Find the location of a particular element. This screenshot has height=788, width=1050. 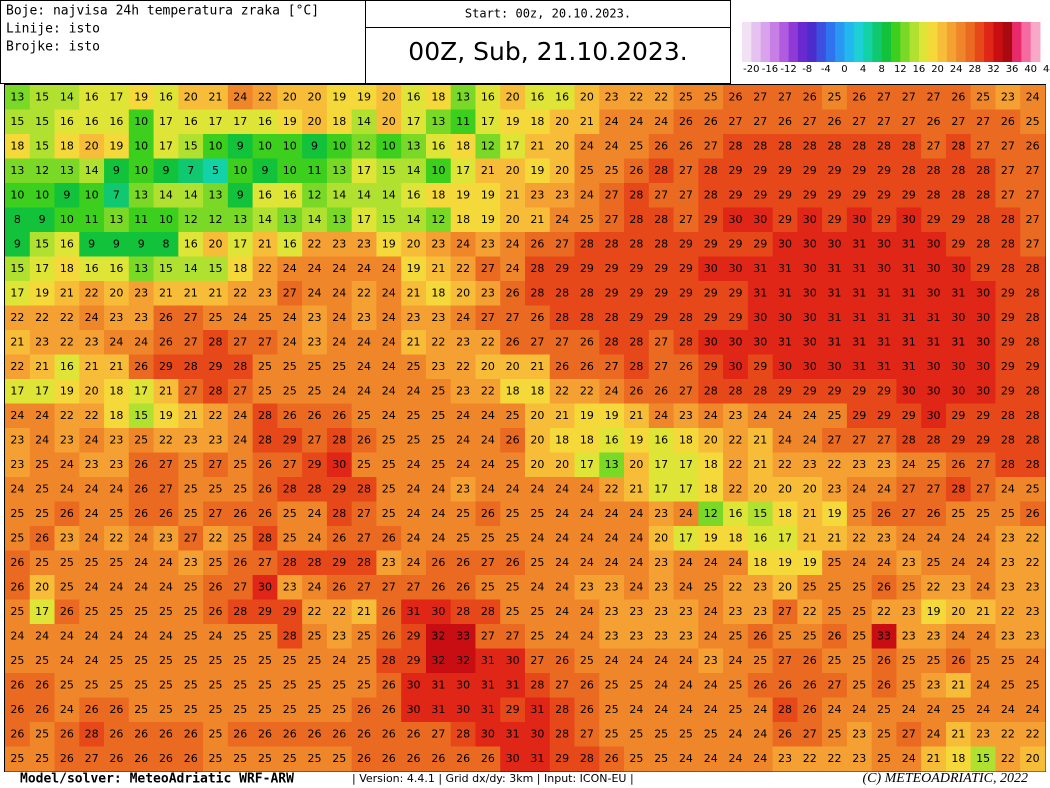

colorbar-label: 28 is located at coordinates (974, 69).